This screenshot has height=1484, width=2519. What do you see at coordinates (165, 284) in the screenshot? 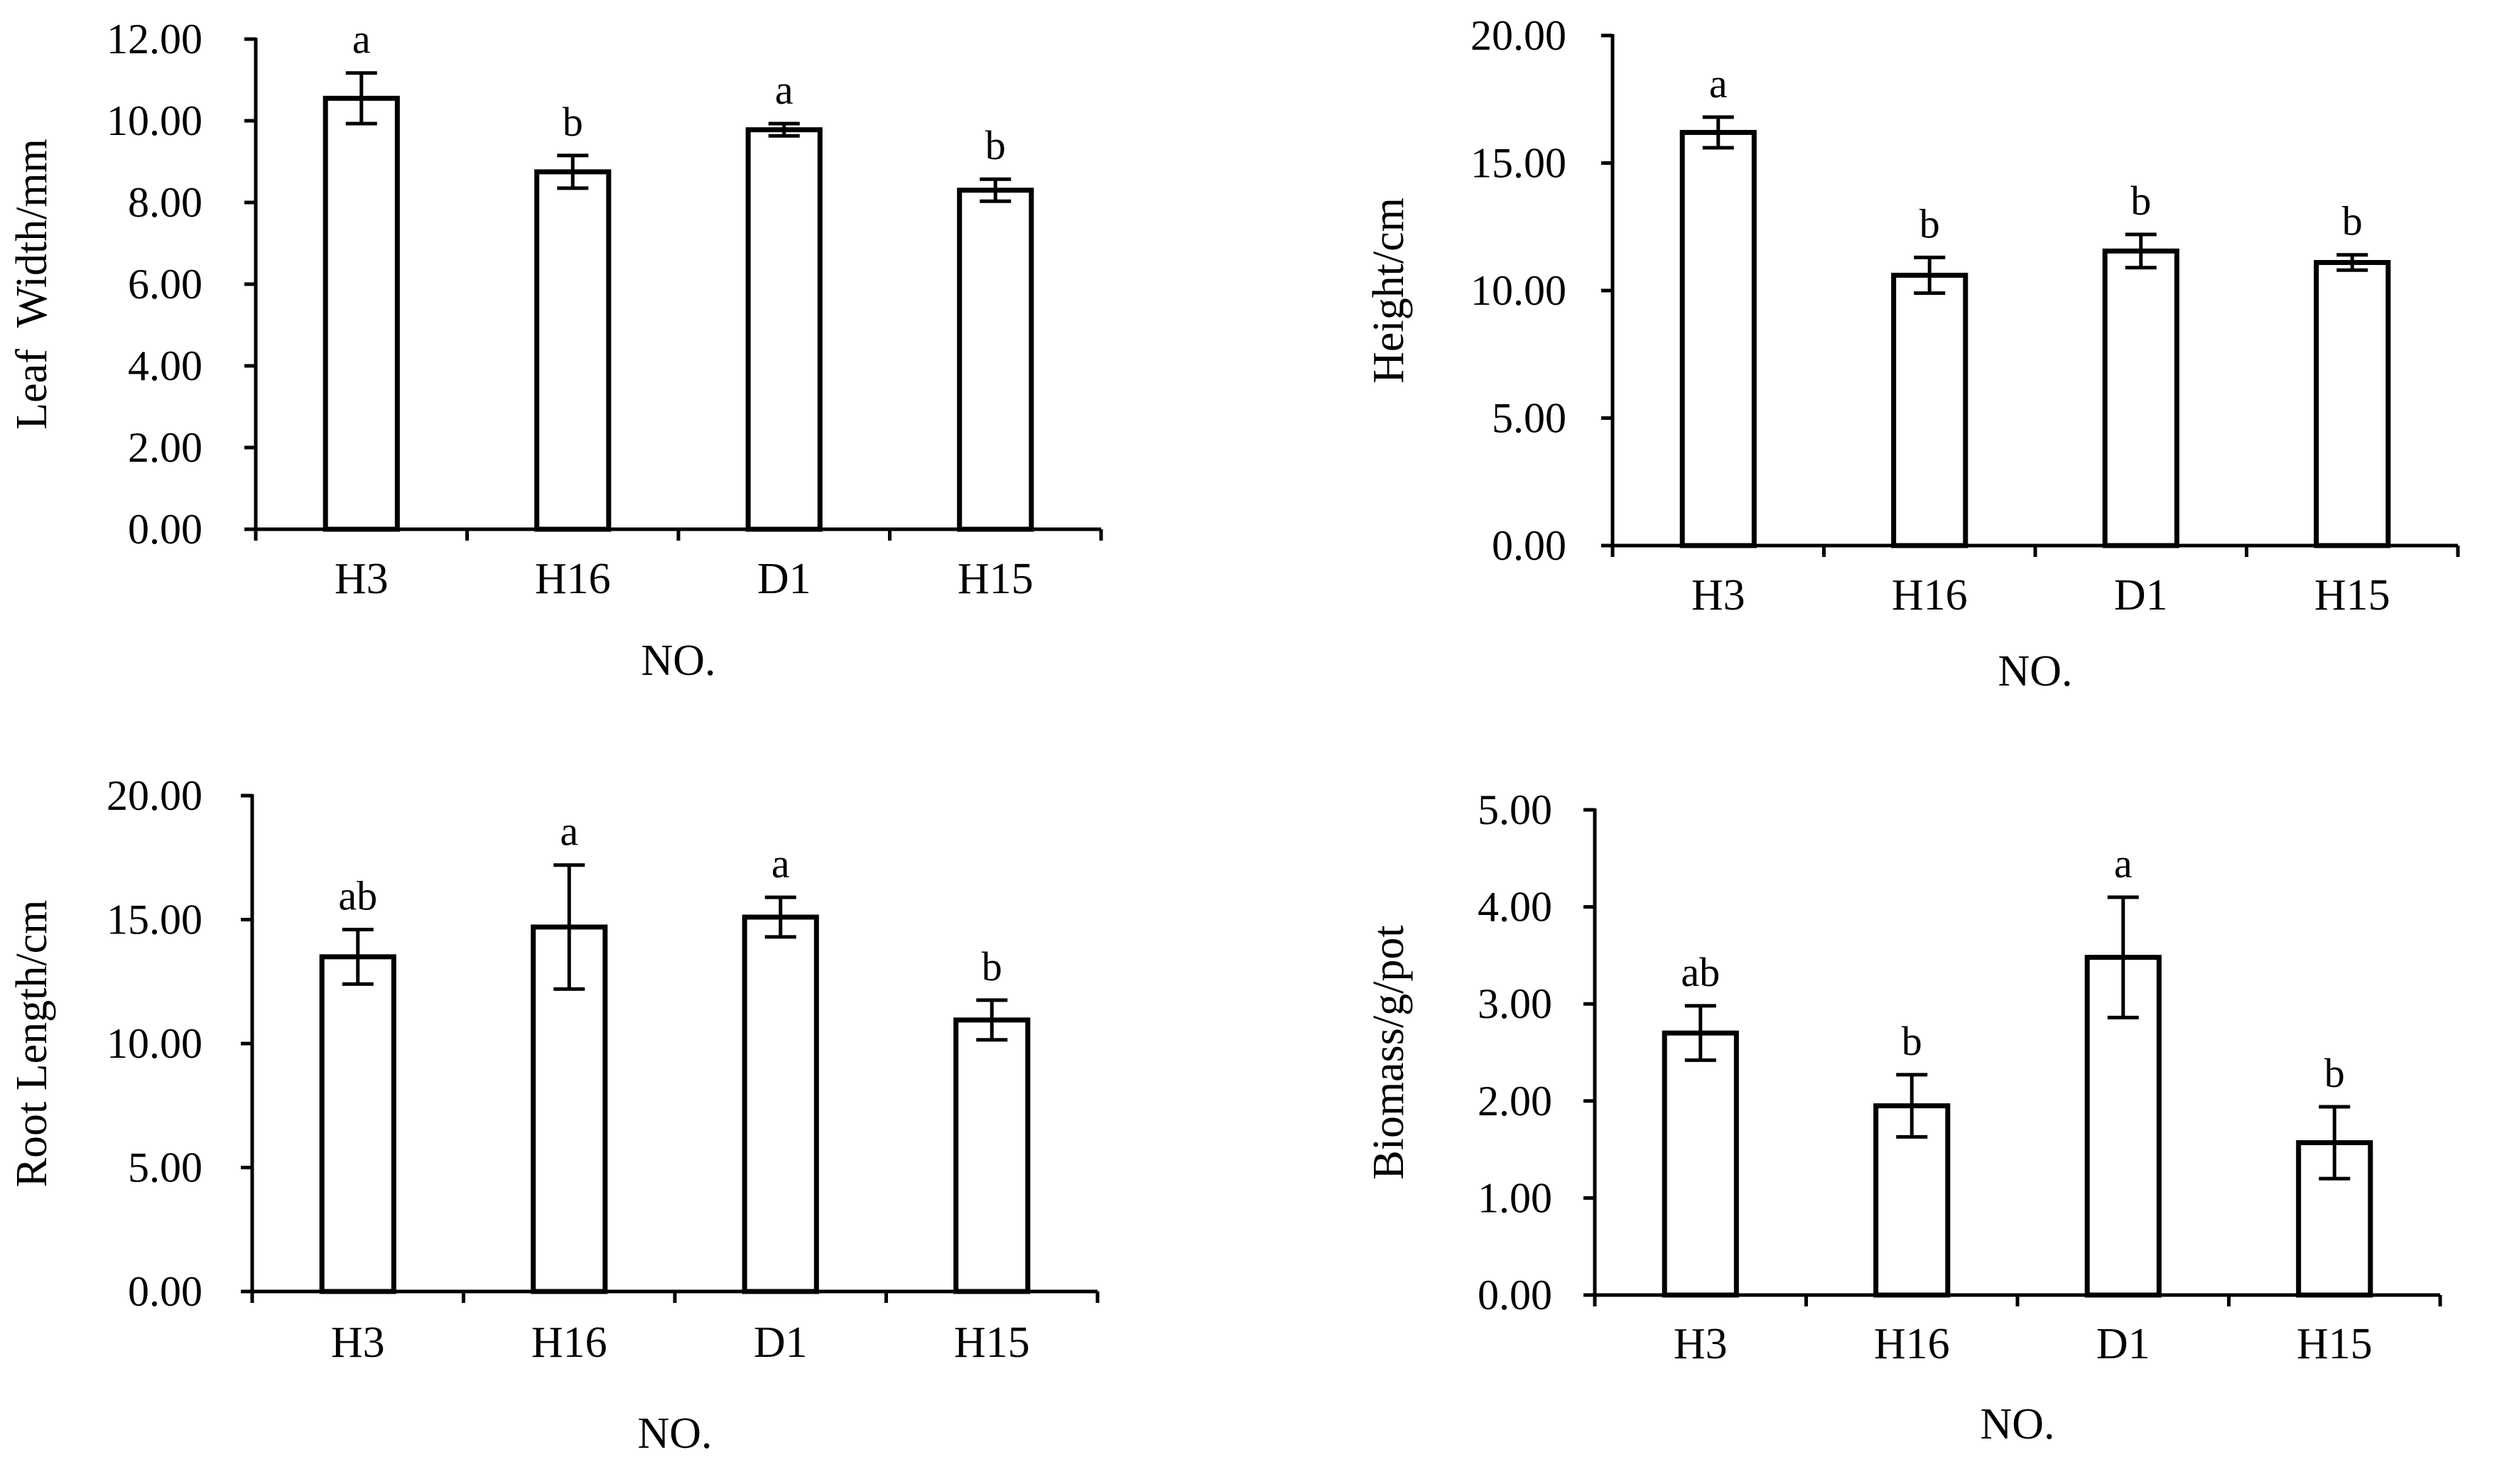
I see `y-tick-label: 6.00` at bounding box center [165, 284].